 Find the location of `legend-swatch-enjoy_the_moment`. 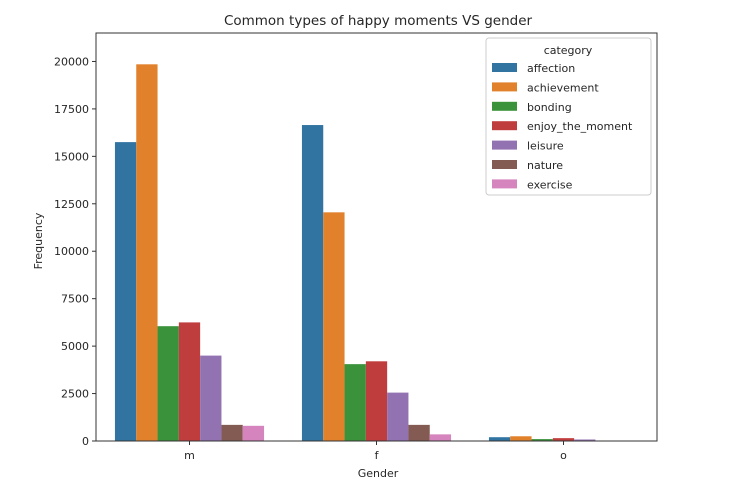

legend-swatch-enjoy_the_moment is located at coordinates (504, 126).